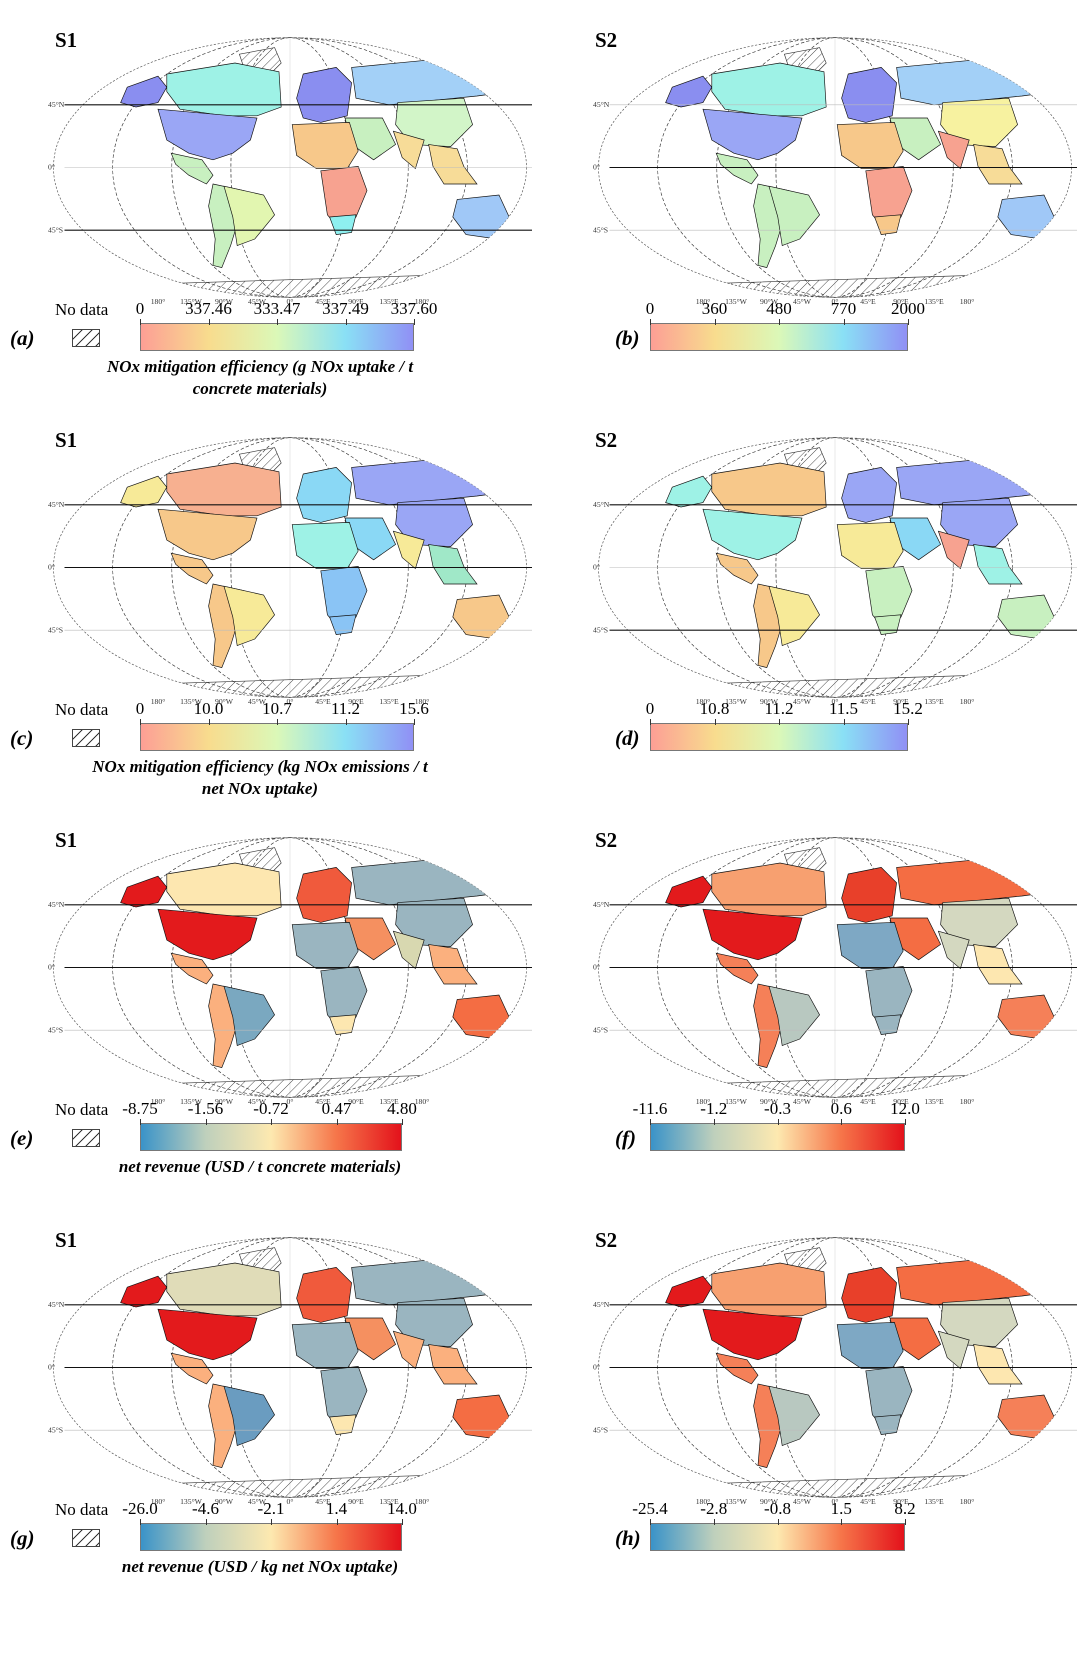  Describe the element at coordinates (22, 1138) in the screenshot. I see `panel-label: (e)` at that location.